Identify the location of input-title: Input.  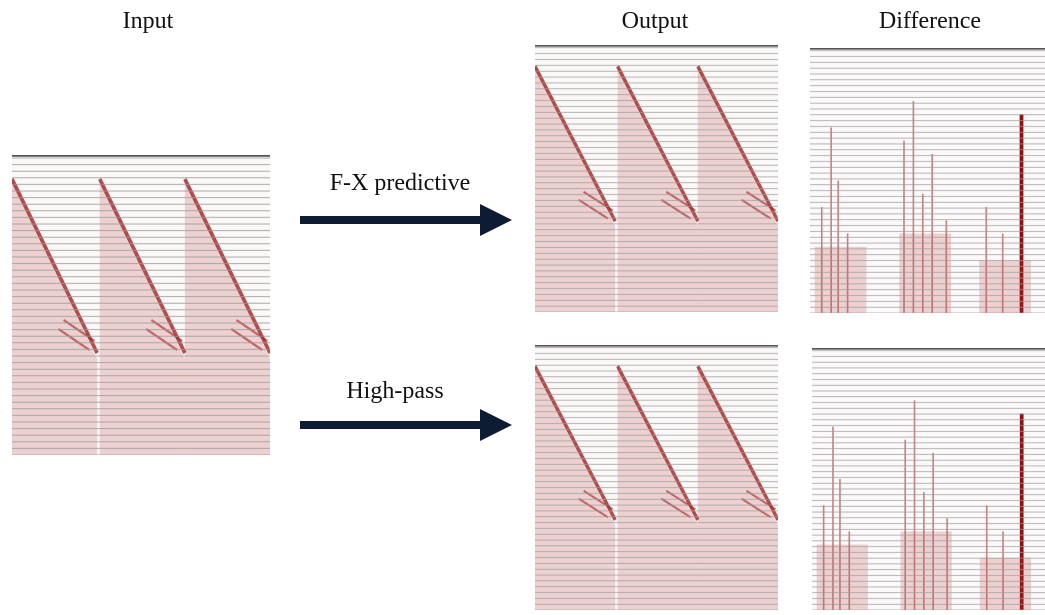
(148, 21).